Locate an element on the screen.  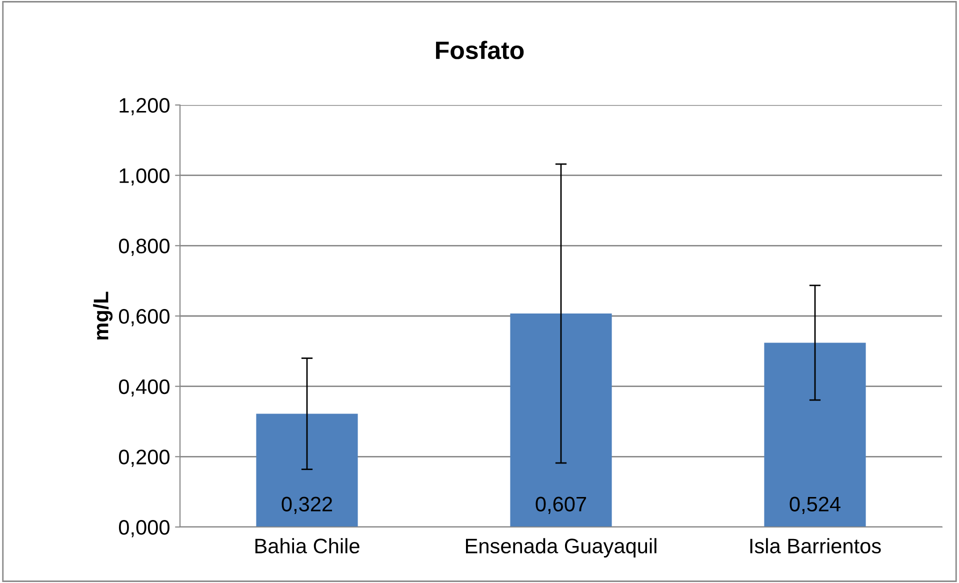
x-tick-label: Ensenada Guayaquil is located at coordinates (561, 548).